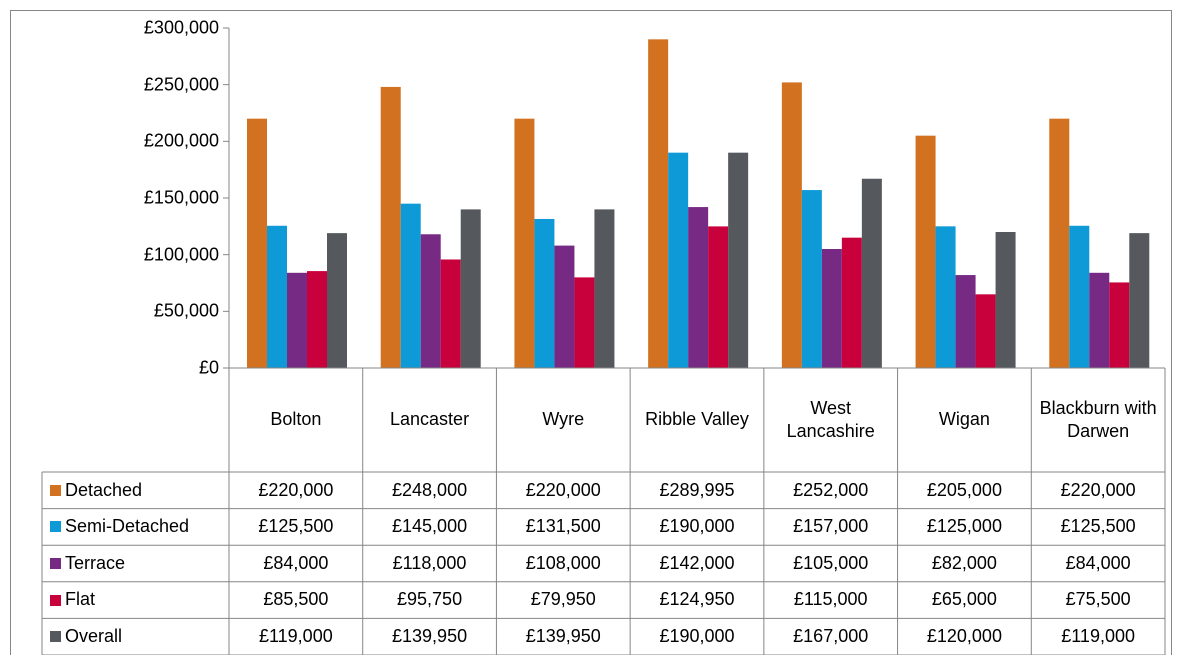 The width and height of the screenshot is (1177, 655). Describe the element at coordinates (964, 419) in the screenshot. I see `category-label: Wigan` at that location.